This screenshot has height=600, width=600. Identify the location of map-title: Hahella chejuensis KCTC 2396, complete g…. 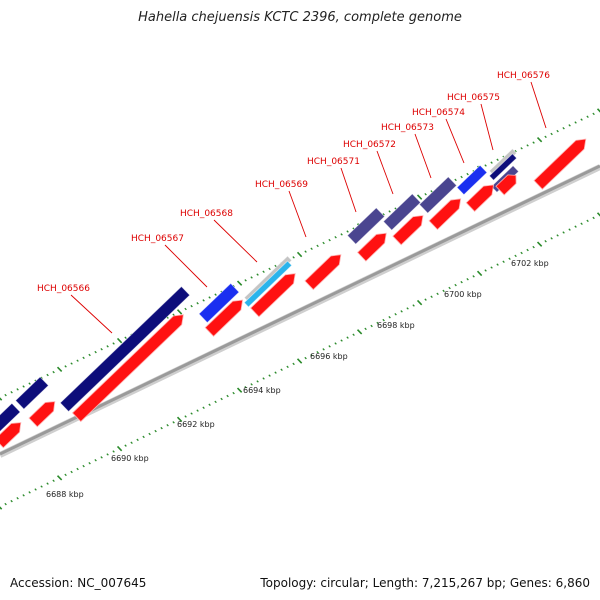
(300, 17).